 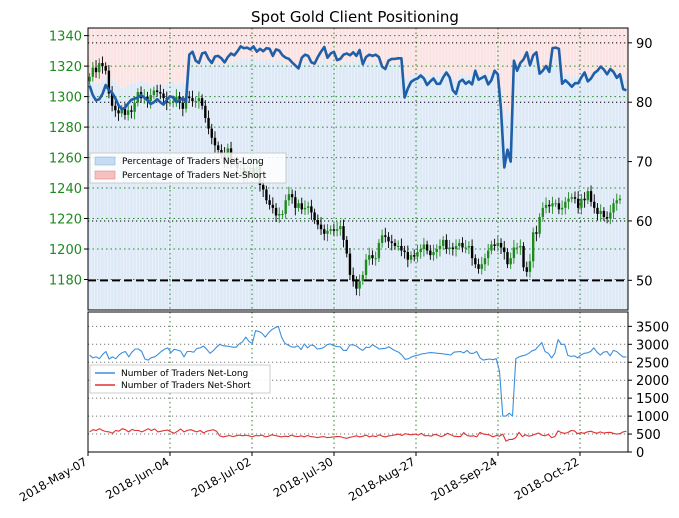 I want to click on count-net-short-line, so click(x=358, y=435).